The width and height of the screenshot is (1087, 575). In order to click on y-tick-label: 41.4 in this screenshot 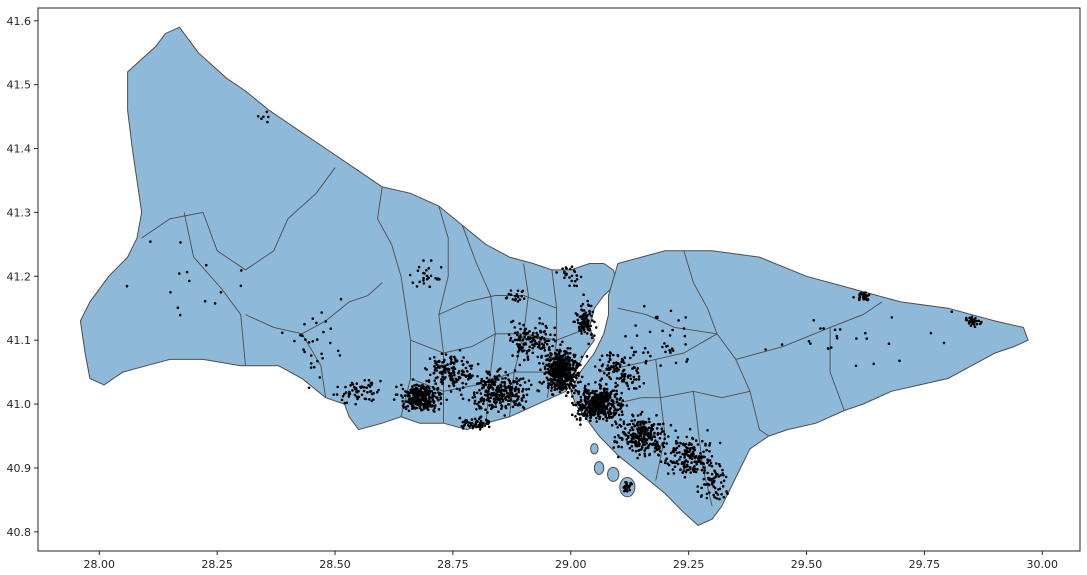, I will do `click(19, 149)`.